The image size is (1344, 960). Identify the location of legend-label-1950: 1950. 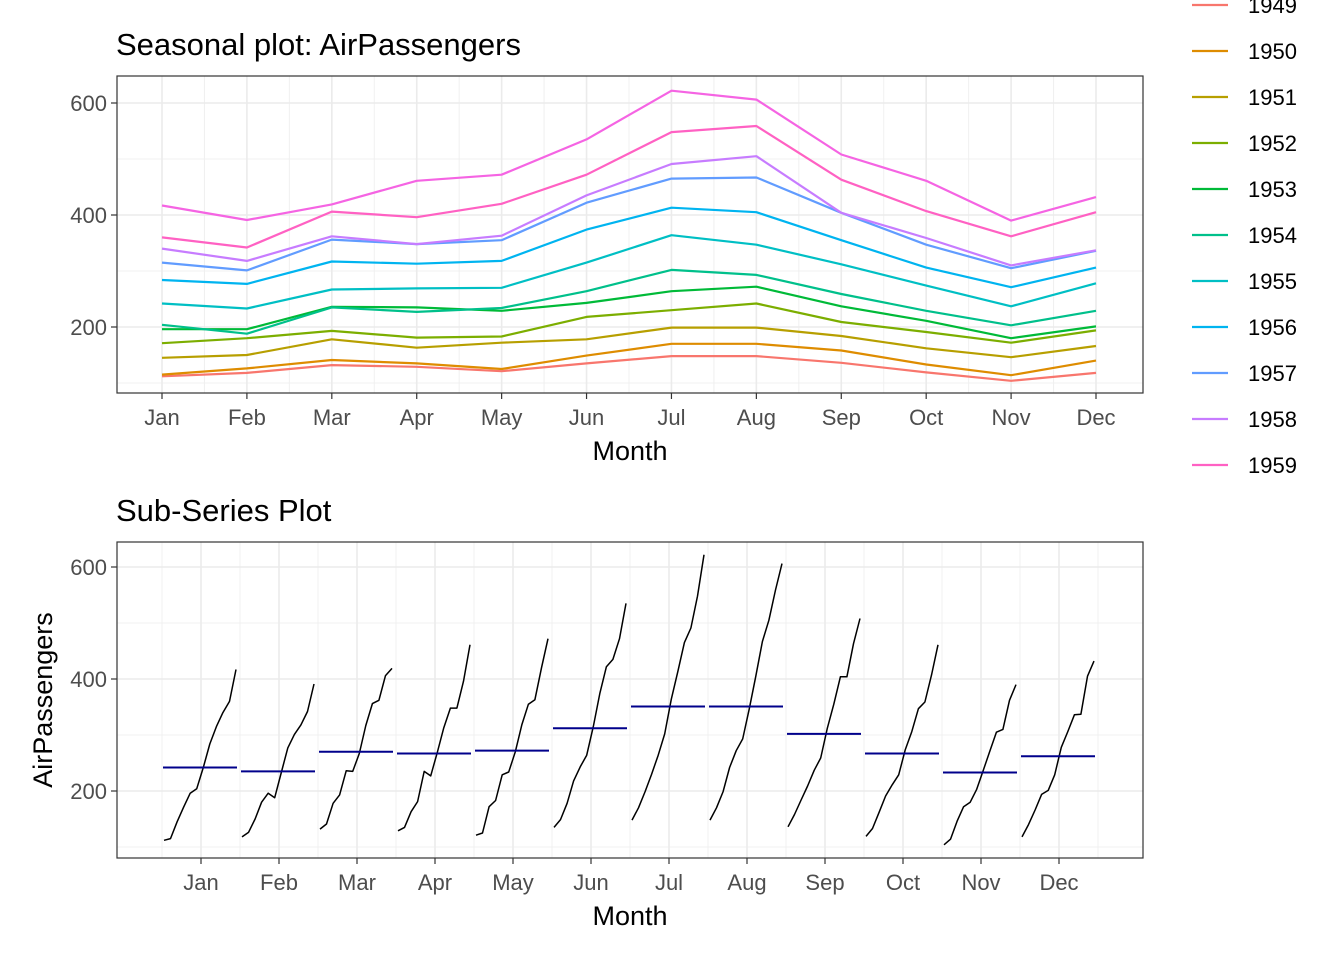
(1272, 51).